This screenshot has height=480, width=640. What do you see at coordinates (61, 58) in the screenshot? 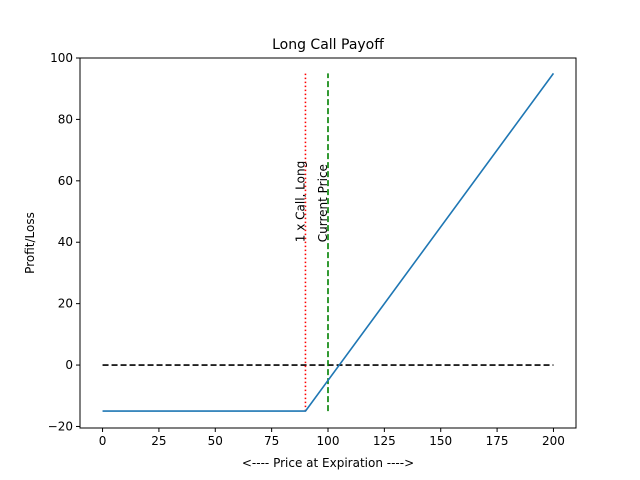
I see `y-tick-label: 100` at bounding box center [61, 58].